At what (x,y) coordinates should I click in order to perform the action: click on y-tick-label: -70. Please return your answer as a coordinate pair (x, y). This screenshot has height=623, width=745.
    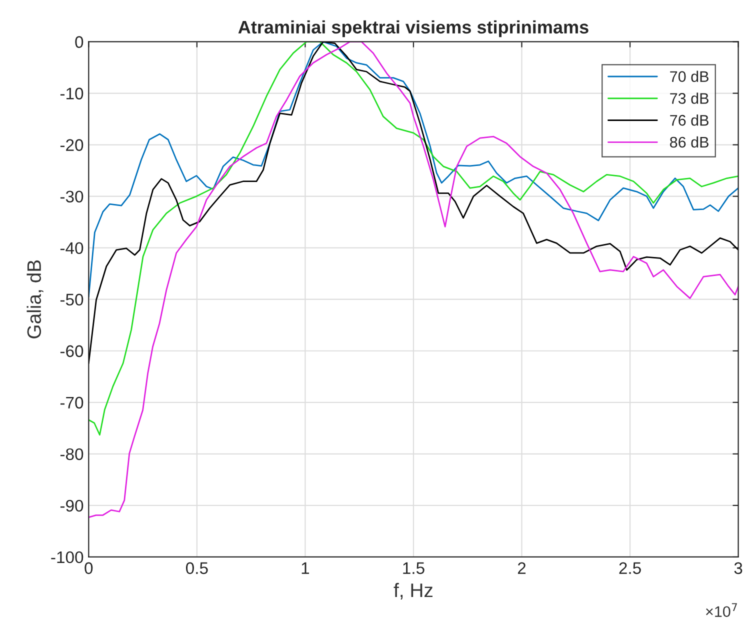
    Looking at the image, I should click on (72, 402).